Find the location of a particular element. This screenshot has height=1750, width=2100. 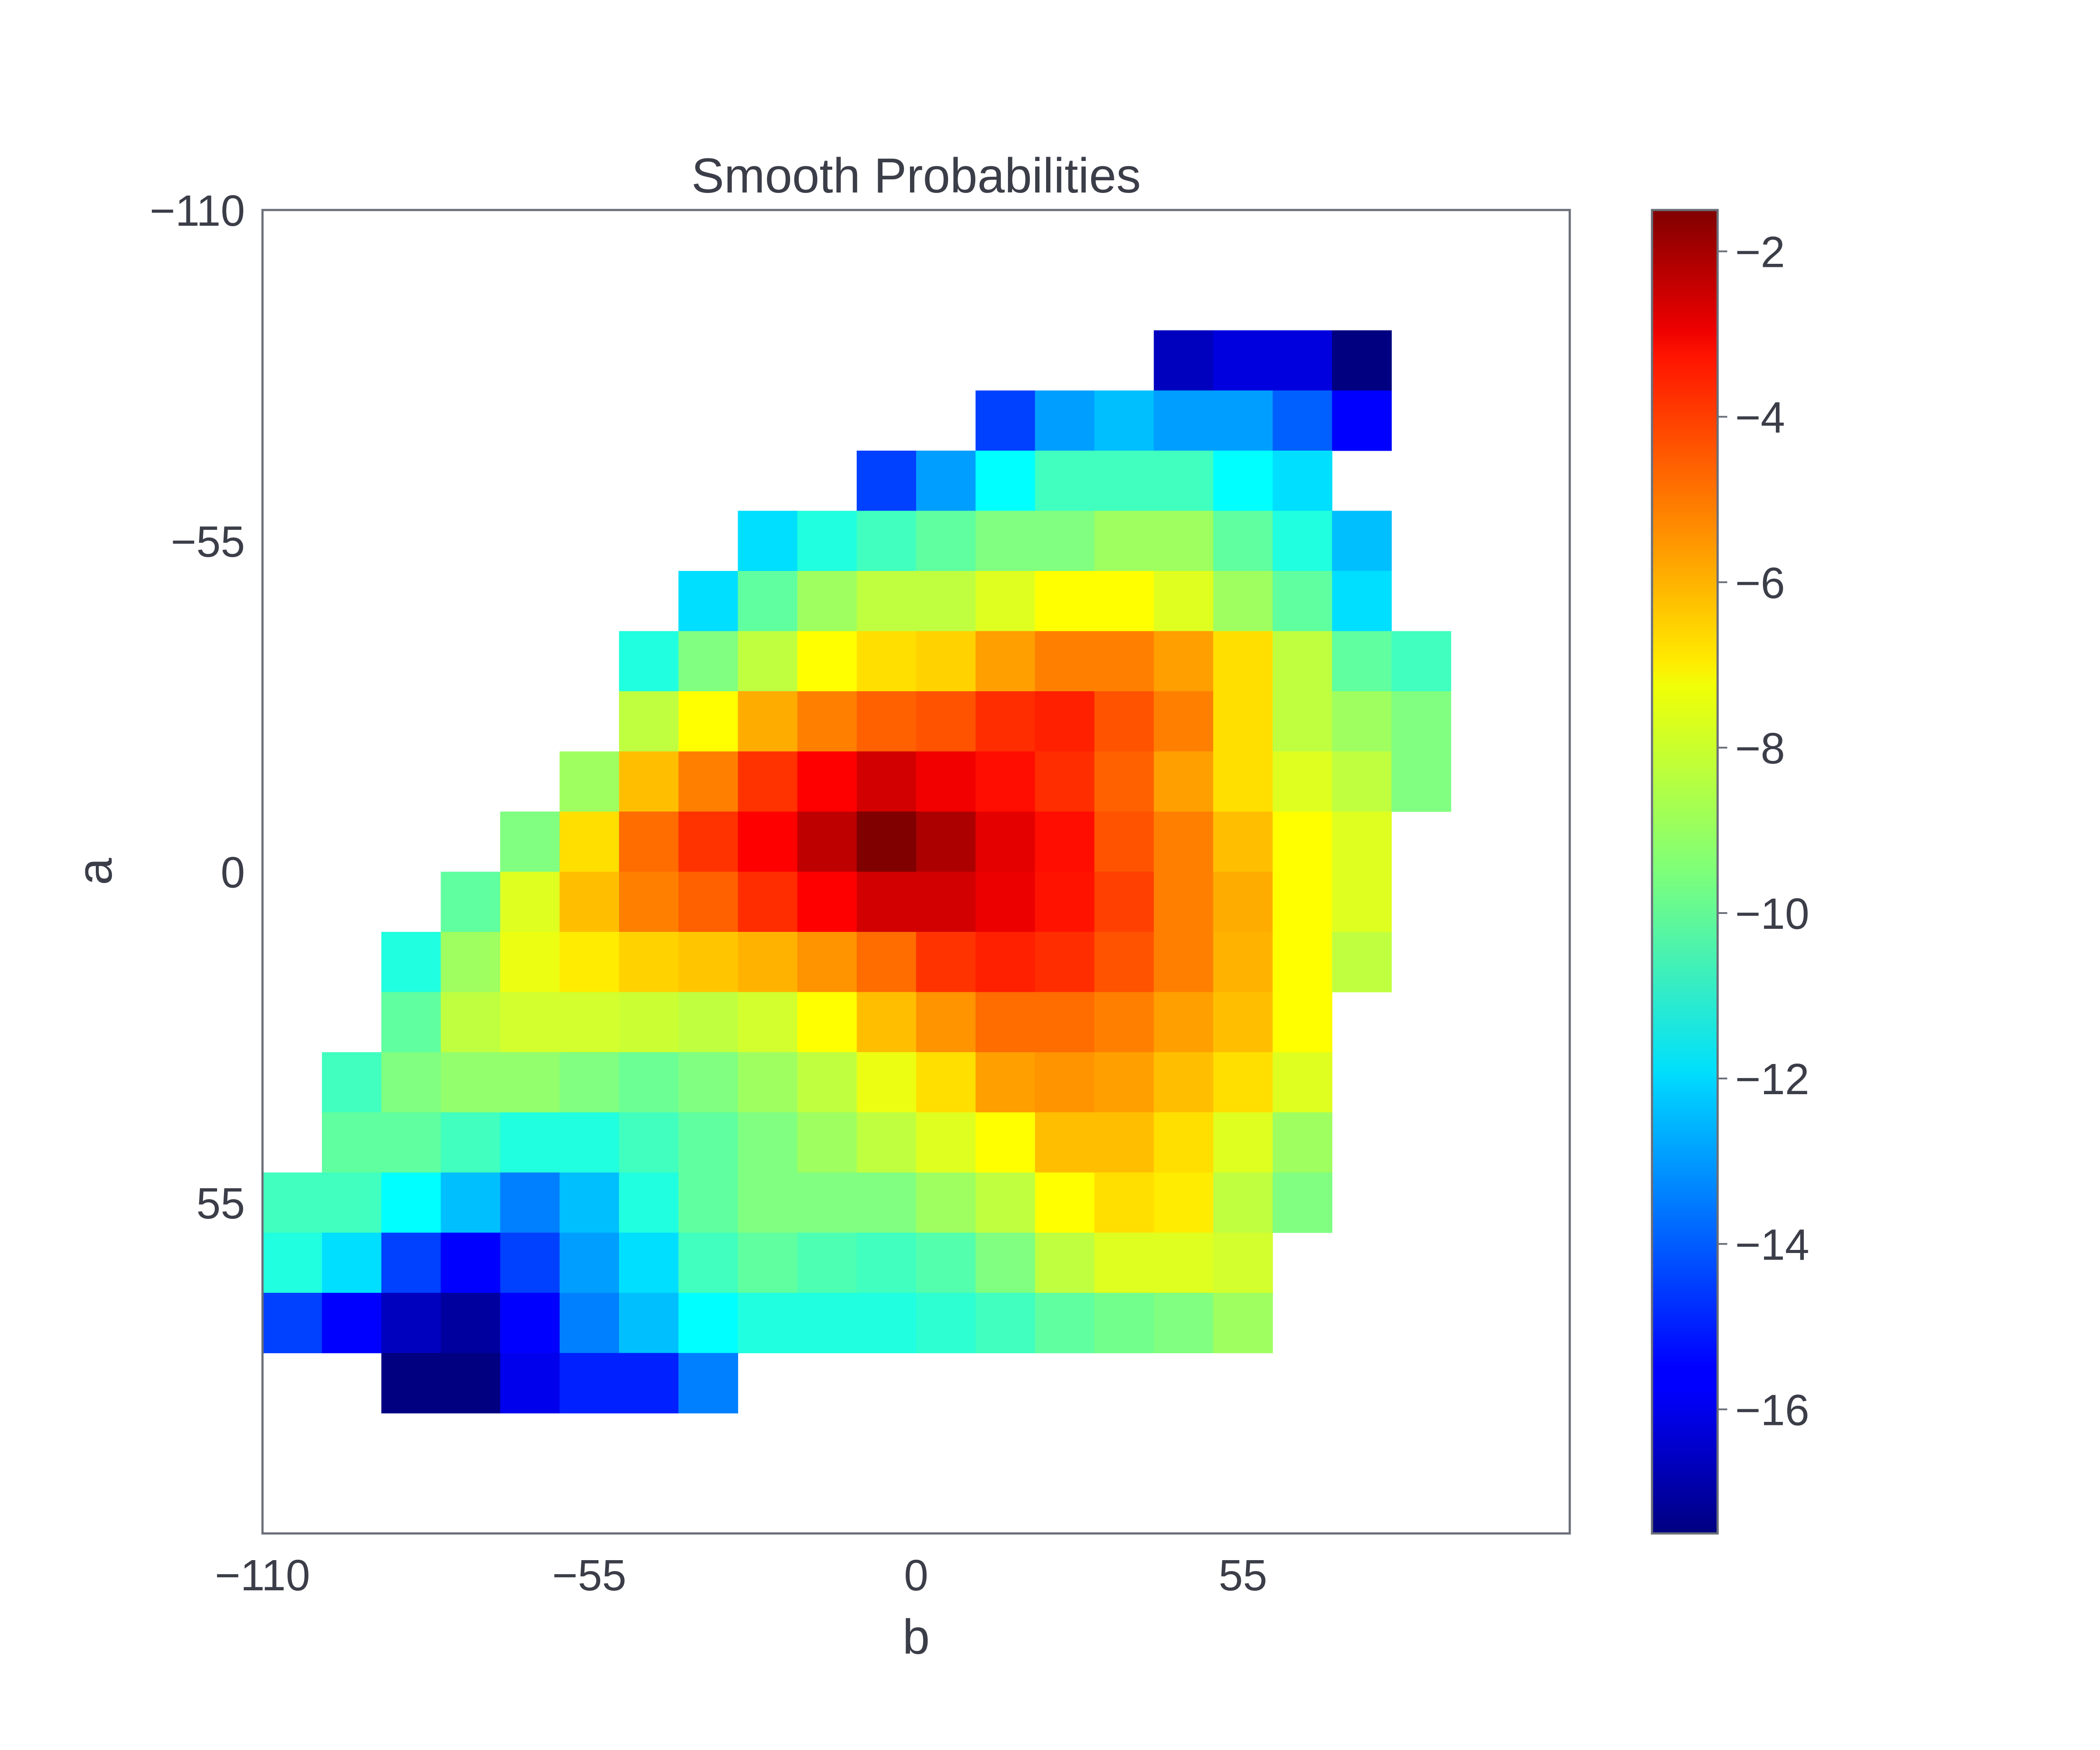

y-tick-label: −55 is located at coordinates (208, 541).